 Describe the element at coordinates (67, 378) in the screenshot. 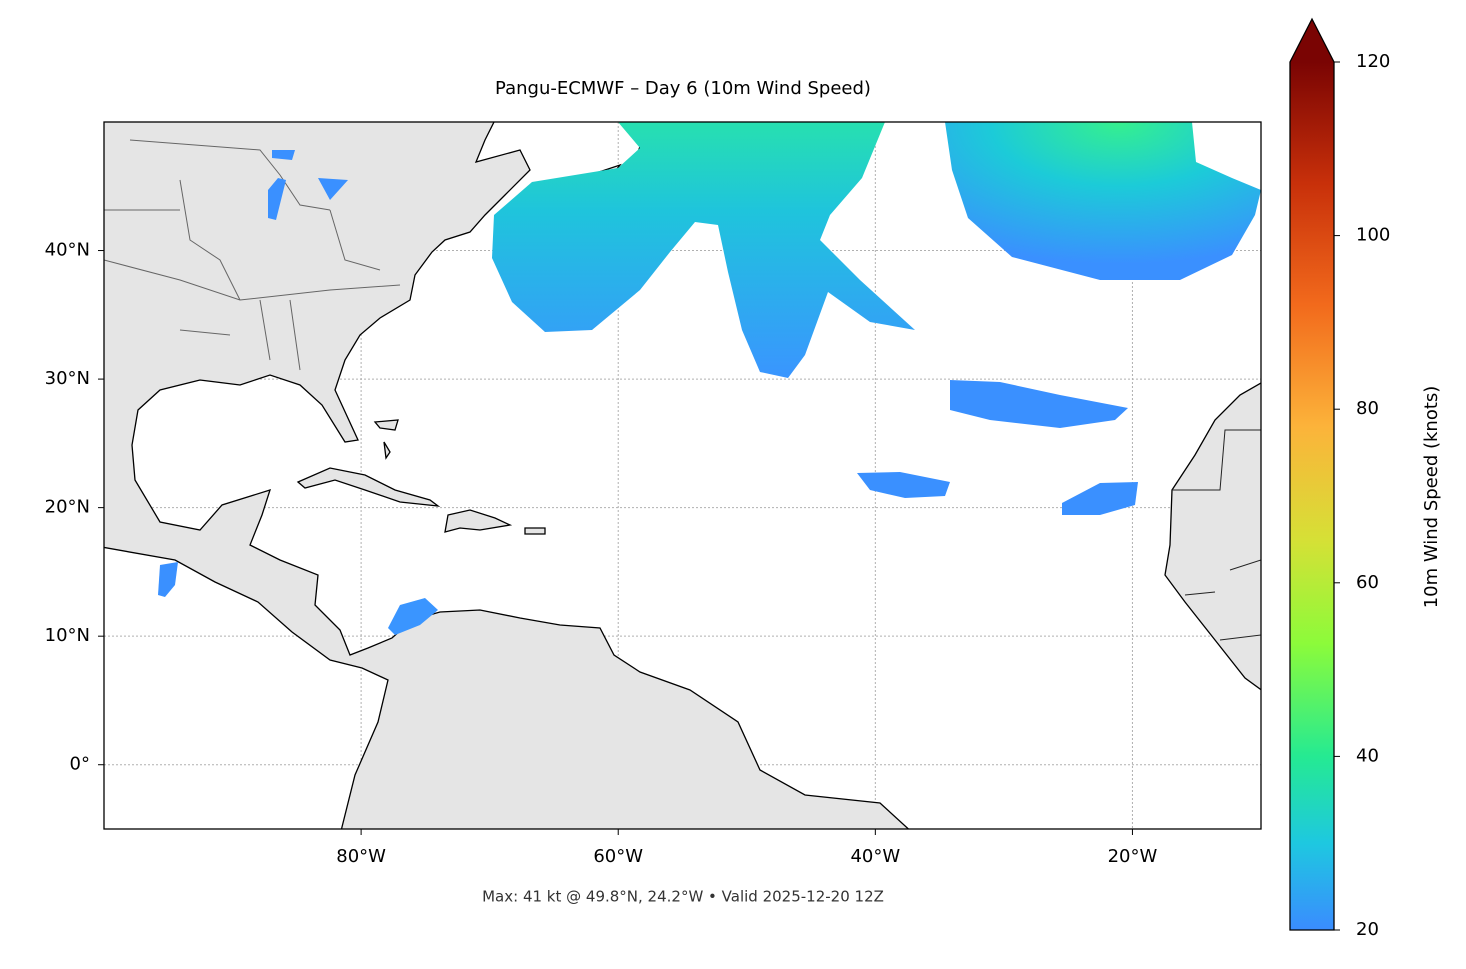

I see `y-tick-label: 30°N` at that location.